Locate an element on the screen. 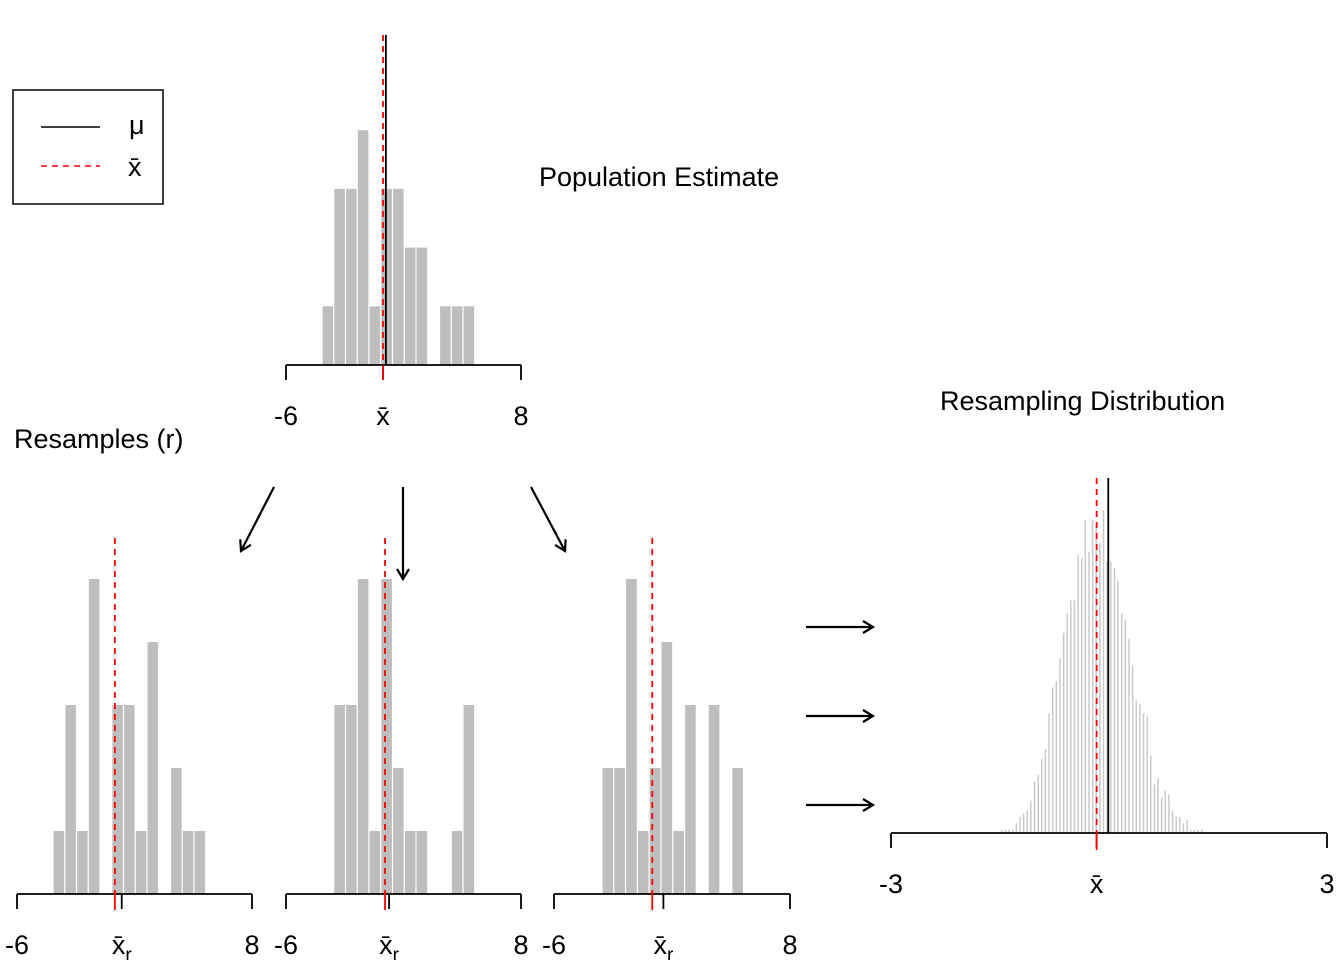  tick-label-mean: x̄ is located at coordinates (1097, 884).